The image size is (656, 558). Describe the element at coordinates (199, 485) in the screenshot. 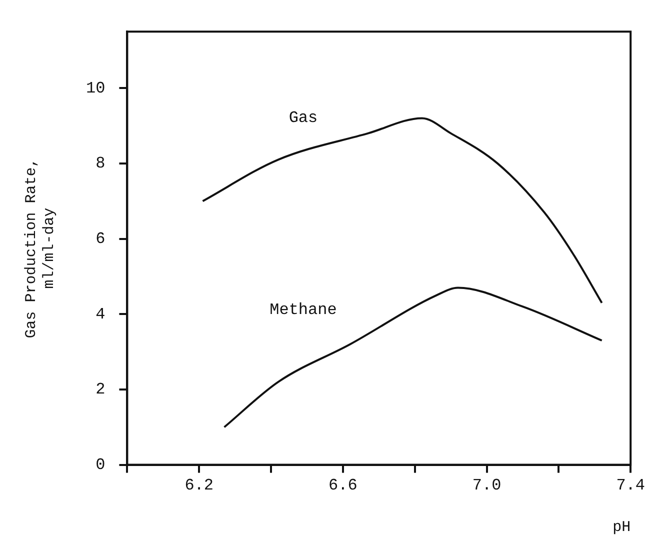

I see `x-tick-label: 6.2` at that location.